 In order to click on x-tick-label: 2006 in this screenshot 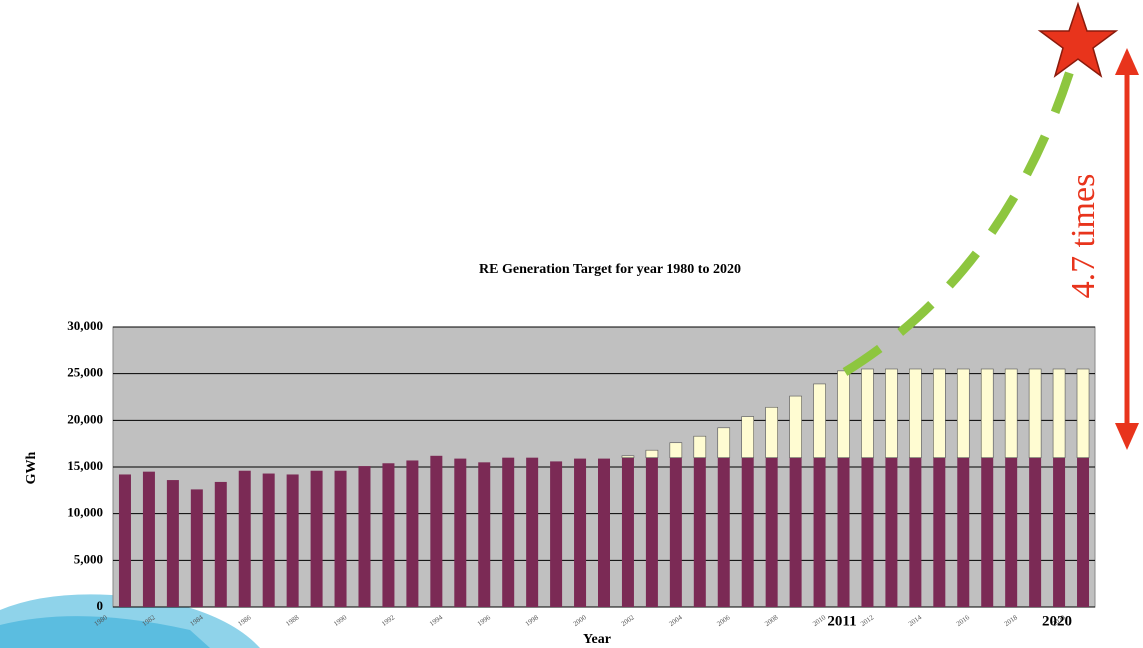, I will do `click(723, 620)`.